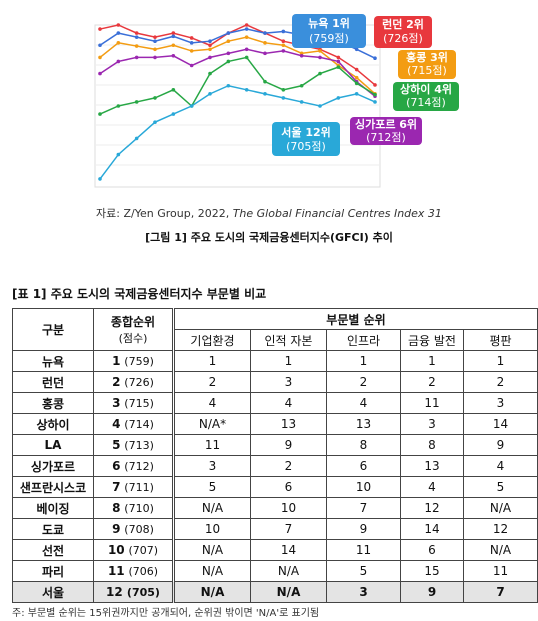  What do you see at coordinates (432, 445) in the screenshot?
I see `rank-cell: 8` at bounding box center [432, 445].